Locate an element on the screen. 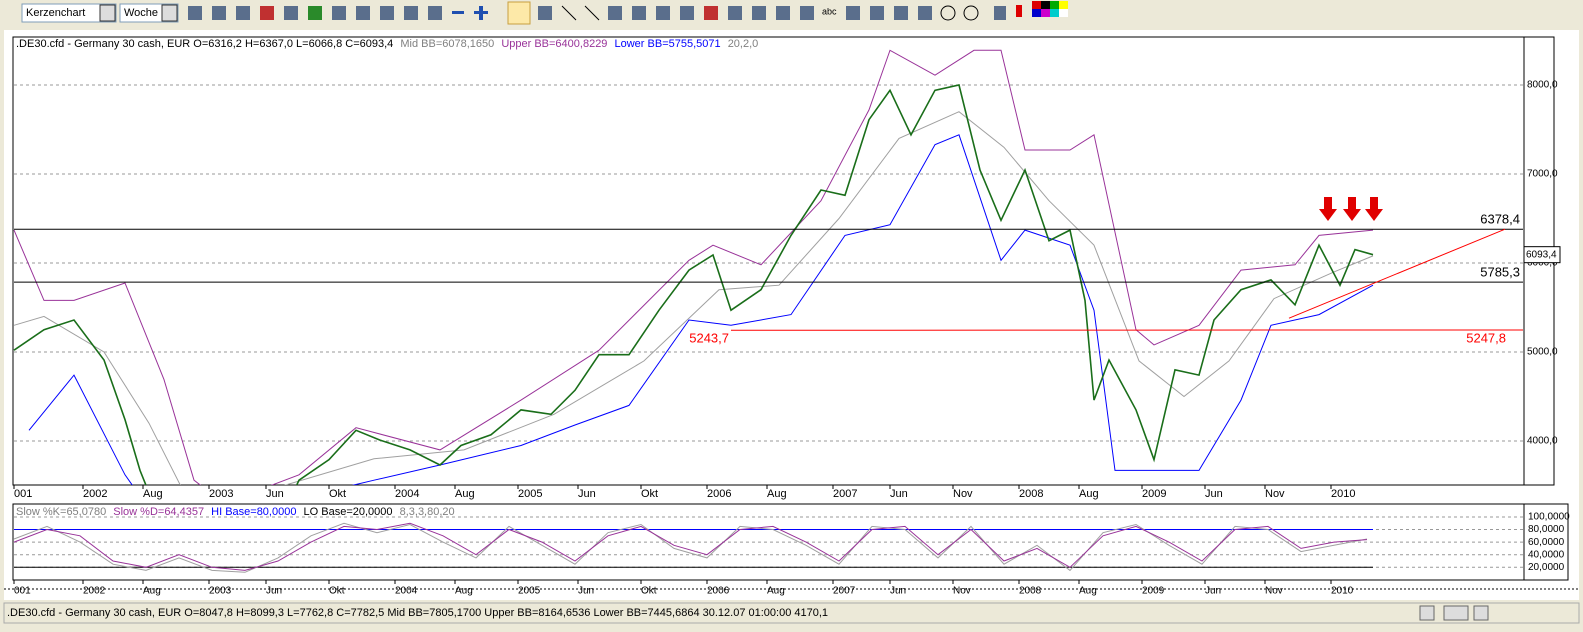 The width and height of the screenshot is (1583, 632). period-text: Woche is located at coordinates (141, 13).